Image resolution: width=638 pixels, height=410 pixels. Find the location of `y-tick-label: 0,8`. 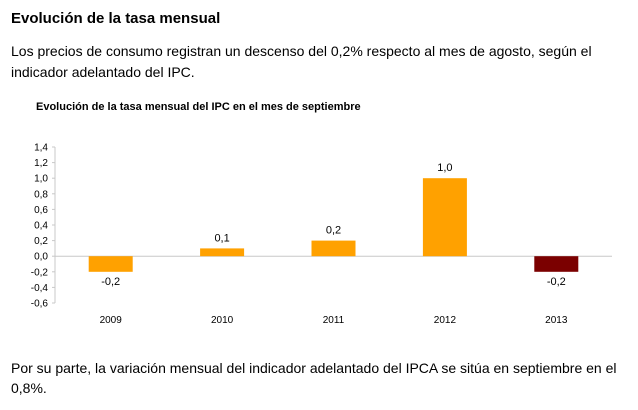

y-tick-label: 0,8 is located at coordinates (41, 194).